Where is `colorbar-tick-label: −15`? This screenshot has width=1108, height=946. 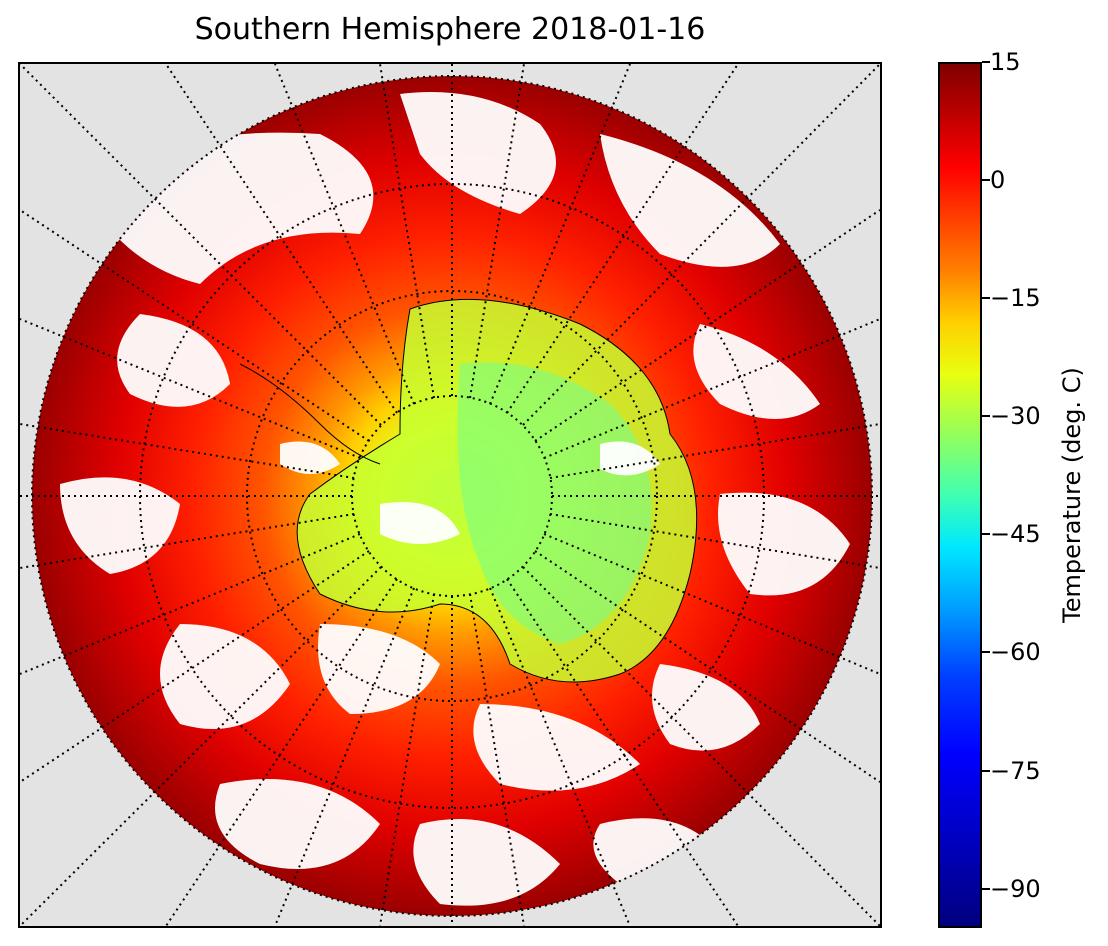
colorbar-tick-label: −15 is located at coordinates (1015, 298).